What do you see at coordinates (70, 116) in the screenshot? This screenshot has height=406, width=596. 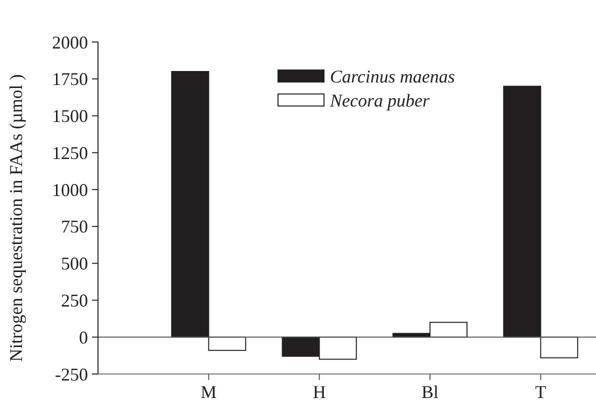 I see `y-tick-label: 1500` at bounding box center [70, 116].